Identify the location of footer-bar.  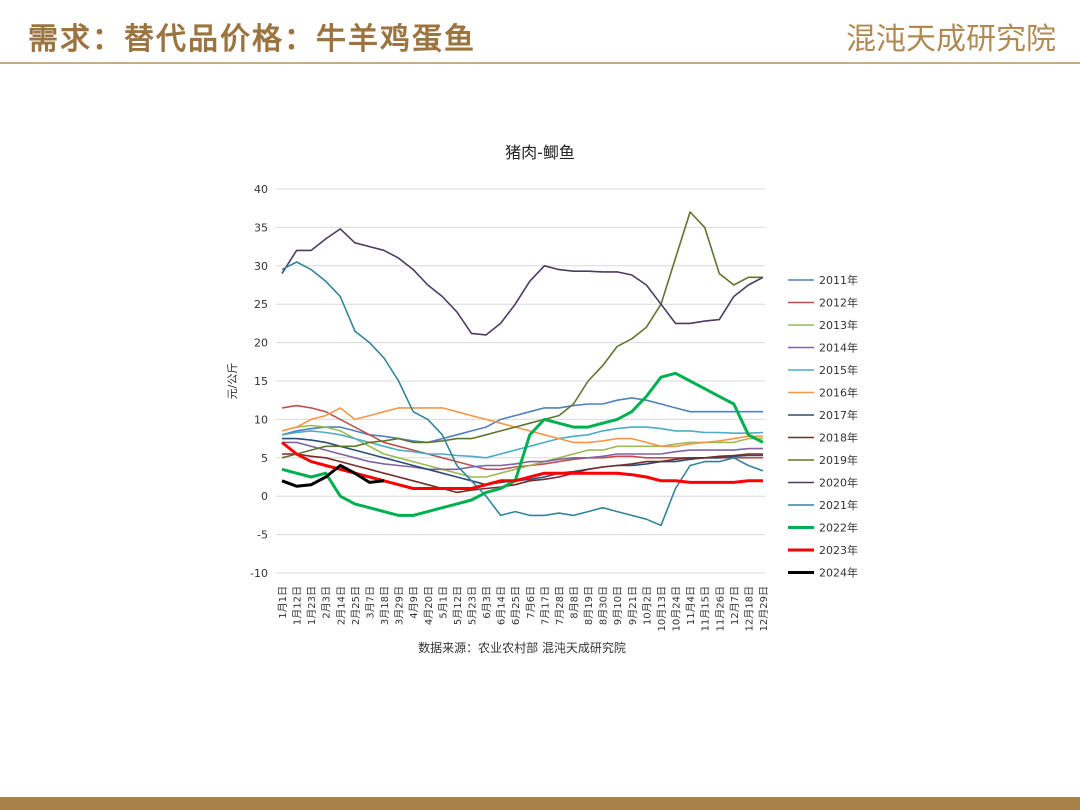
(540, 803).